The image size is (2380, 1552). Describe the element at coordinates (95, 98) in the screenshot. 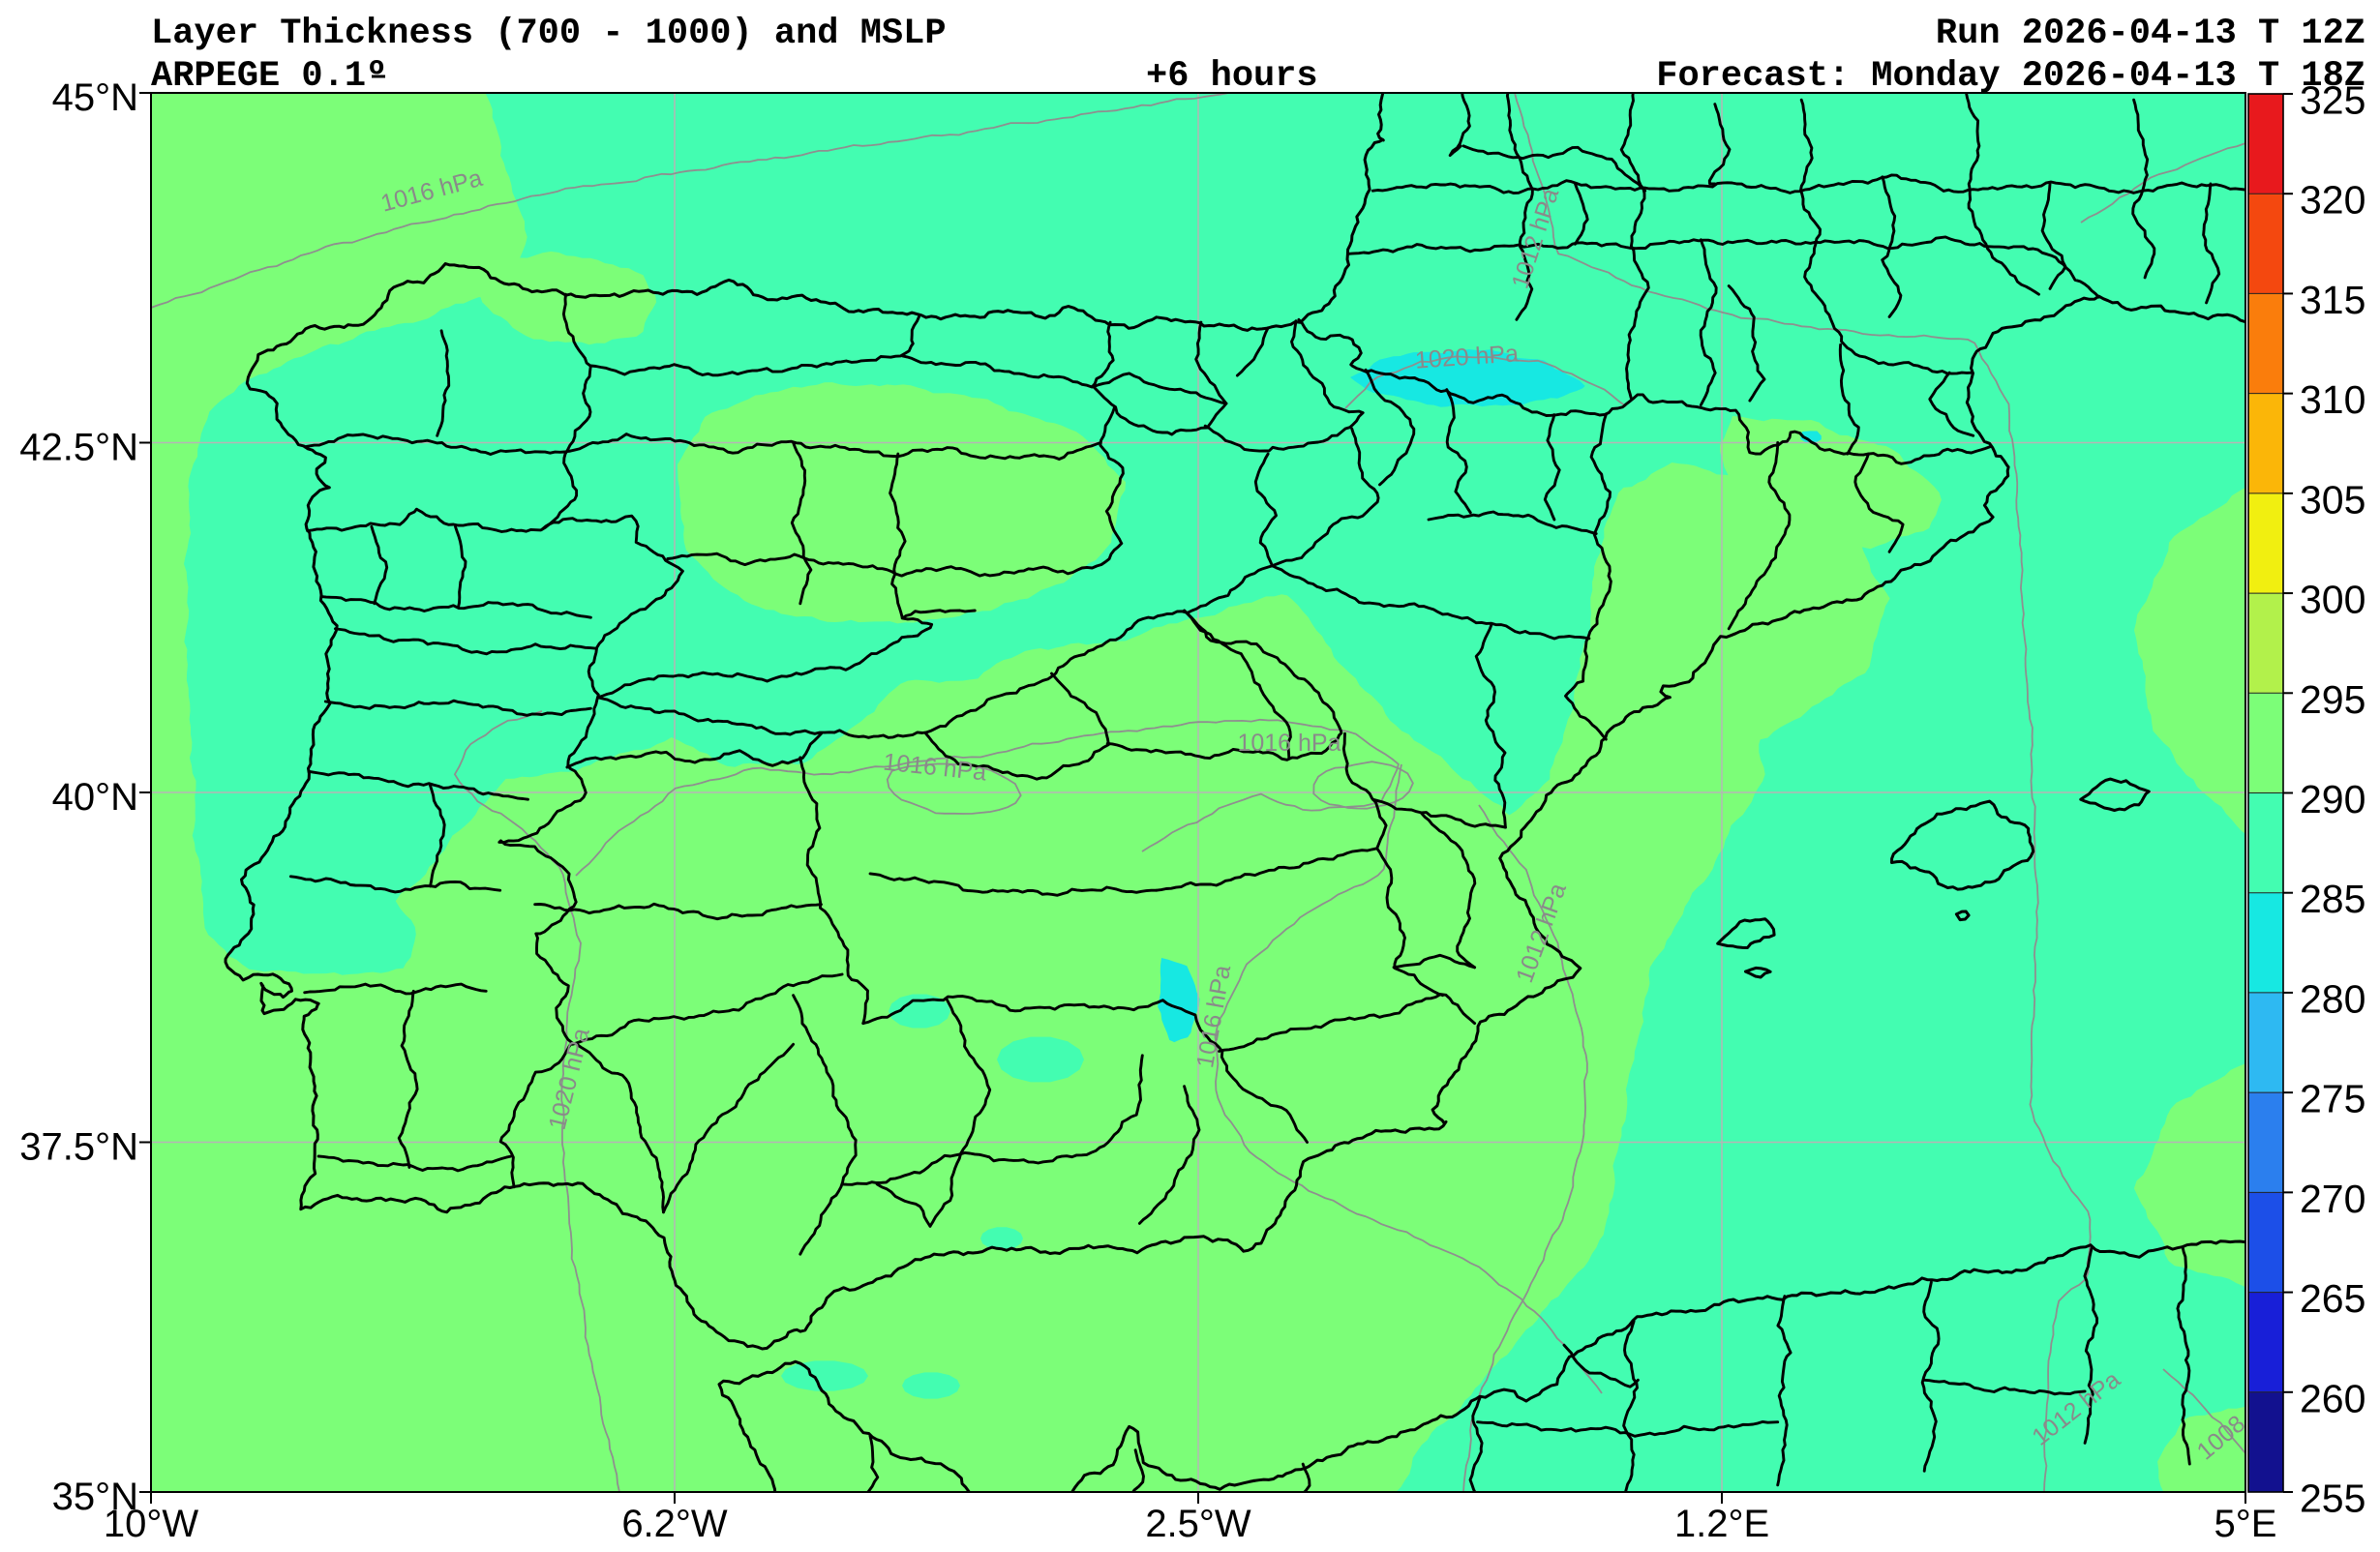

I see `svg-text: 45°N` at that location.